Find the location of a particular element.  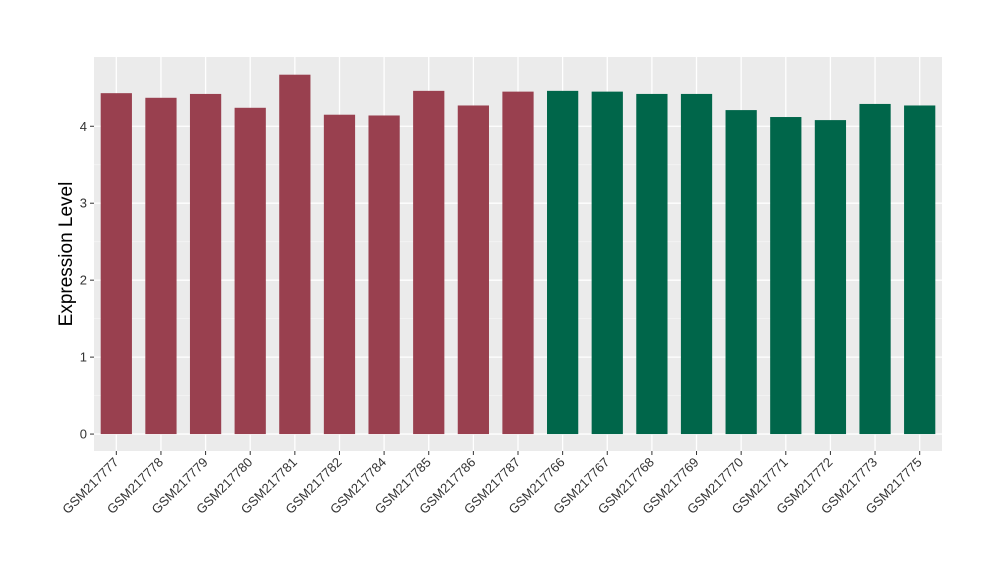

bar-GSM217785 is located at coordinates (429, 262).